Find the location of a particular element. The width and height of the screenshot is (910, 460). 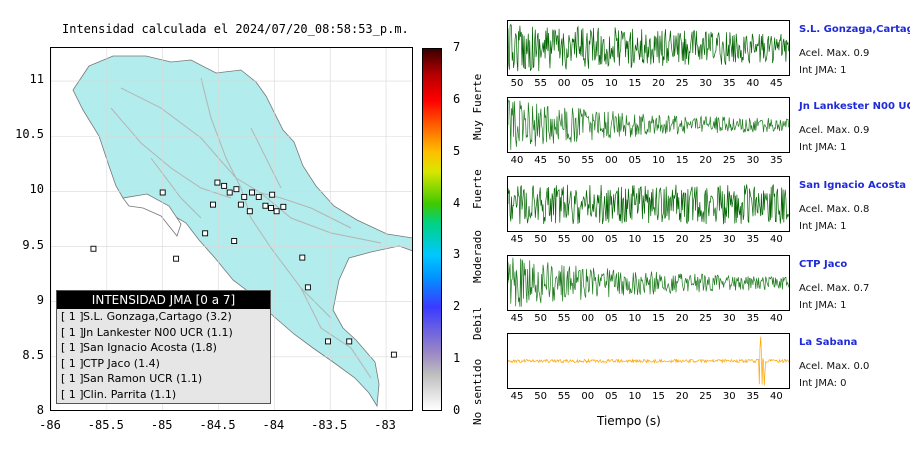

station-max-accel: Acel. Max. 0.0 is located at coordinates (834, 366).